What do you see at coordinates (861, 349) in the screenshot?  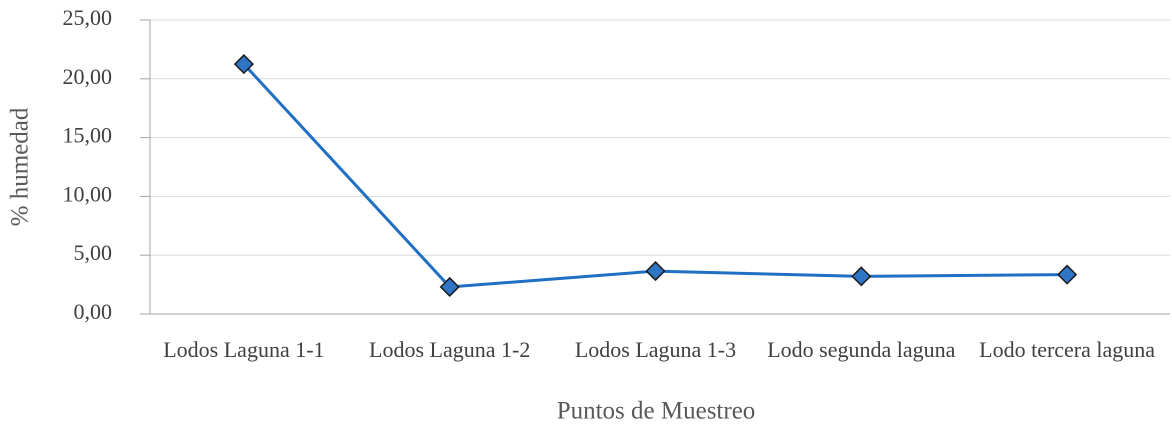 I see `x-tick-label: Lodo segunda laguna` at bounding box center [861, 349].